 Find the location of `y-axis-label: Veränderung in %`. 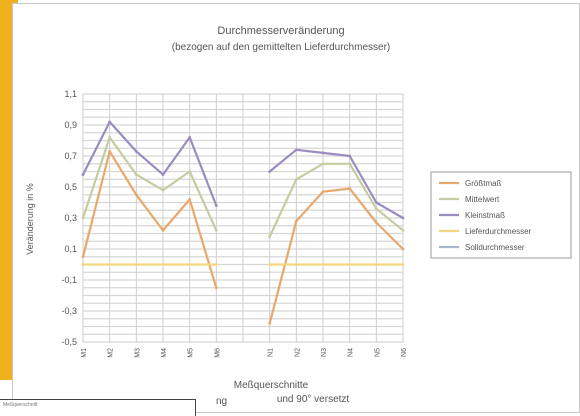

y-axis-label: Veränderung in % is located at coordinates (30, 219).